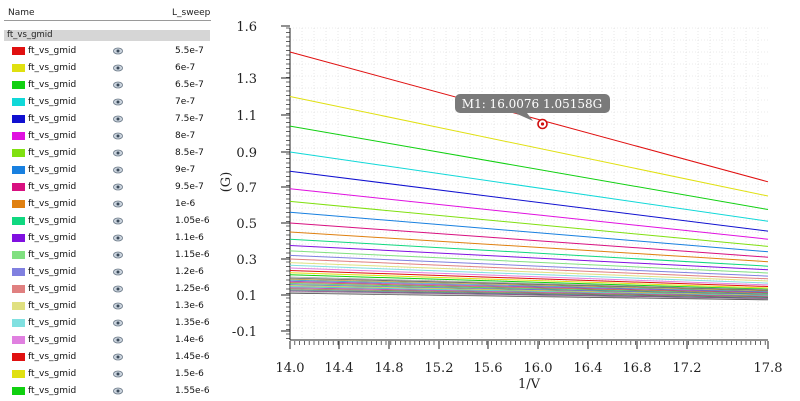  What do you see at coordinates (107, 137) in the screenshot?
I see `legend-row: ft_vs_gmid 8e-7` at bounding box center [107, 137].